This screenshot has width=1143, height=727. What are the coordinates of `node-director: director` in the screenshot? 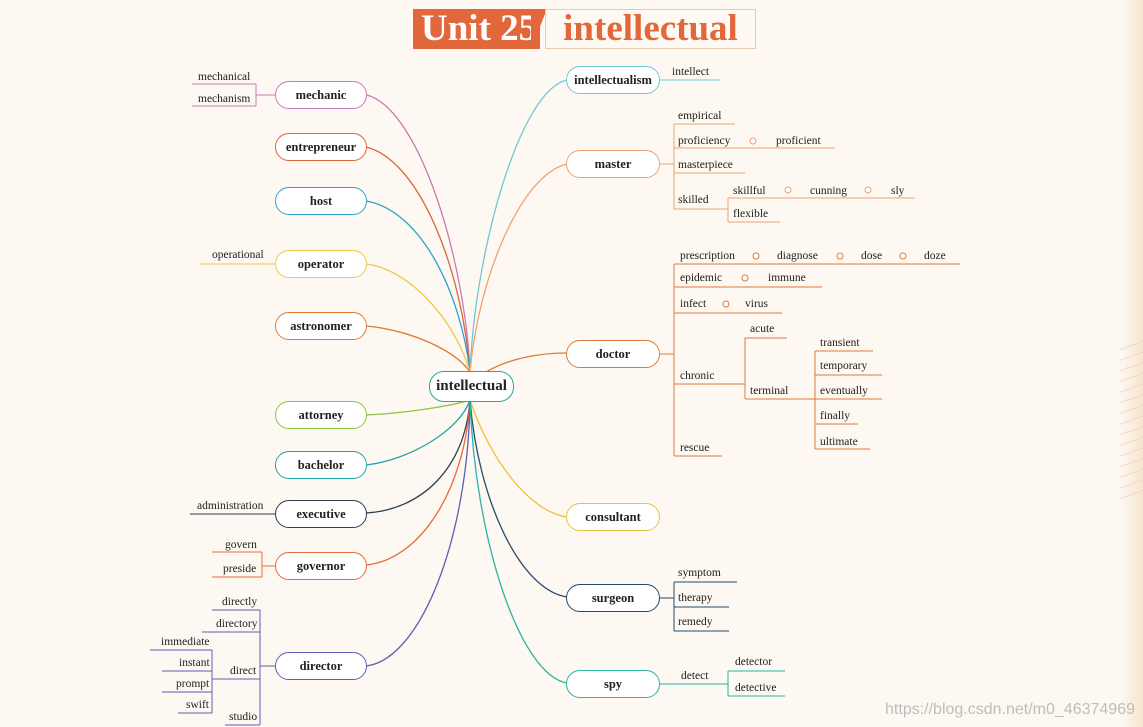 It's located at (321, 666).